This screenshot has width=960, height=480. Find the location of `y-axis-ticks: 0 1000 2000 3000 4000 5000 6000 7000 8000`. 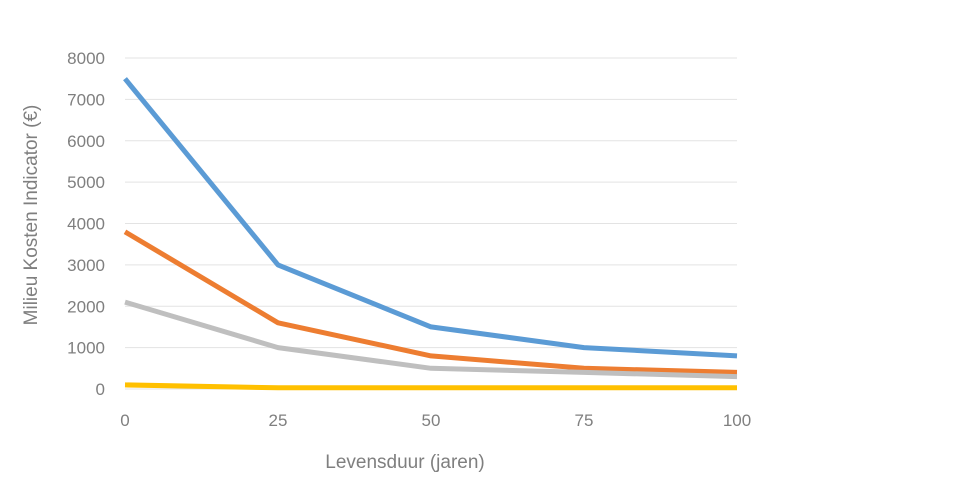

y-axis-ticks: 0 1000 2000 3000 4000 5000 6000 7000 8000 is located at coordinates (86, 224).